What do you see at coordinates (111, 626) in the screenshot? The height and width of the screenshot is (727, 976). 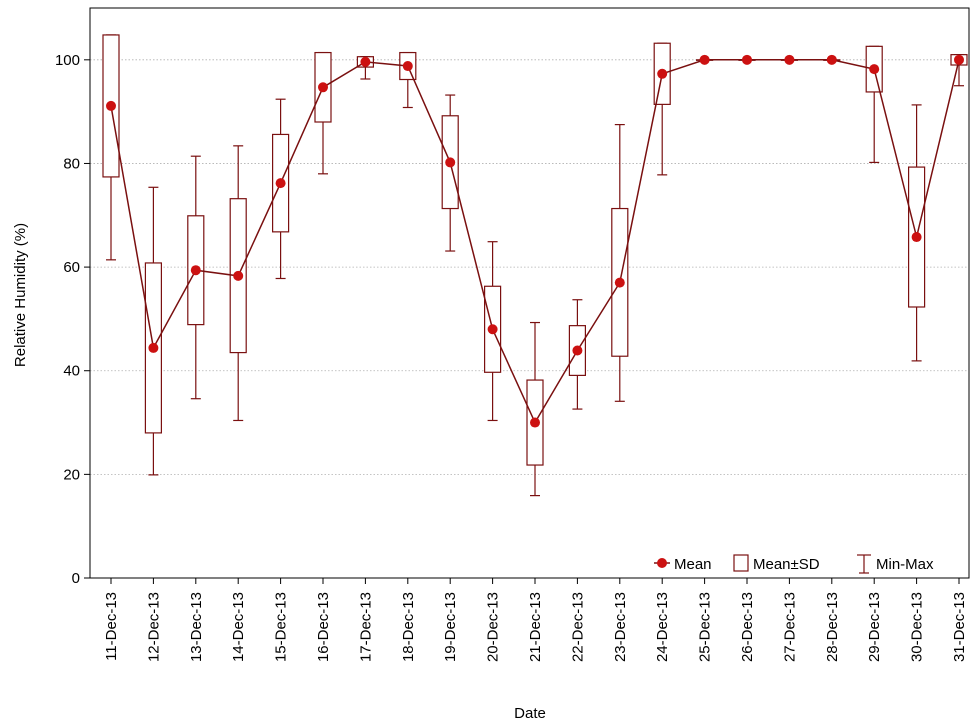 I see `x-tick-label-11-Dec-13: 11-Dec-13` at bounding box center [111, 626].